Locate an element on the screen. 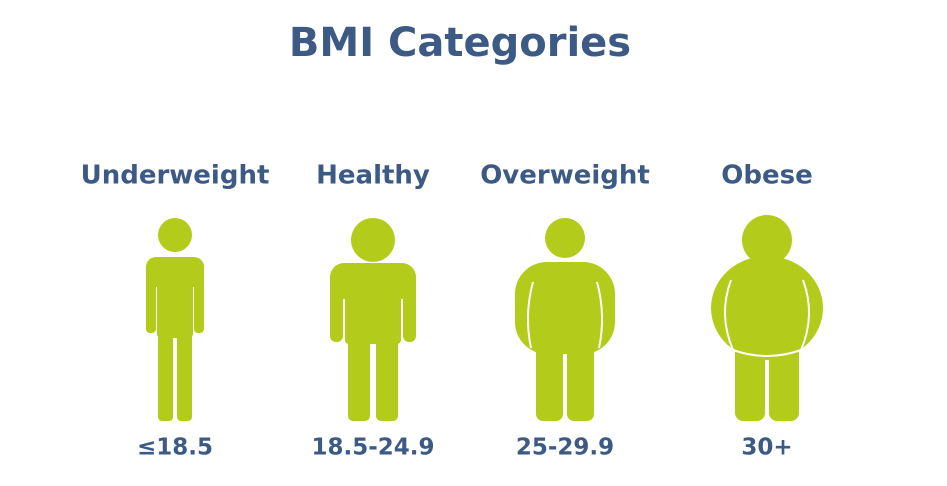 The width and height of the screenshot is (947, 486). overweight-figure is located at coordinates (565, 319).